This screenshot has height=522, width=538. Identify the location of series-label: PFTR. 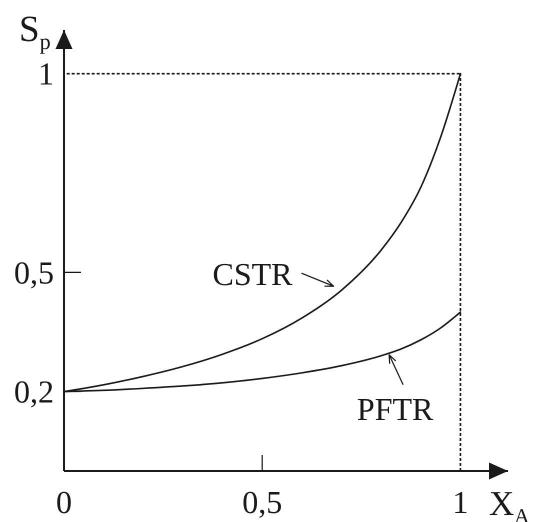
(395, 408).